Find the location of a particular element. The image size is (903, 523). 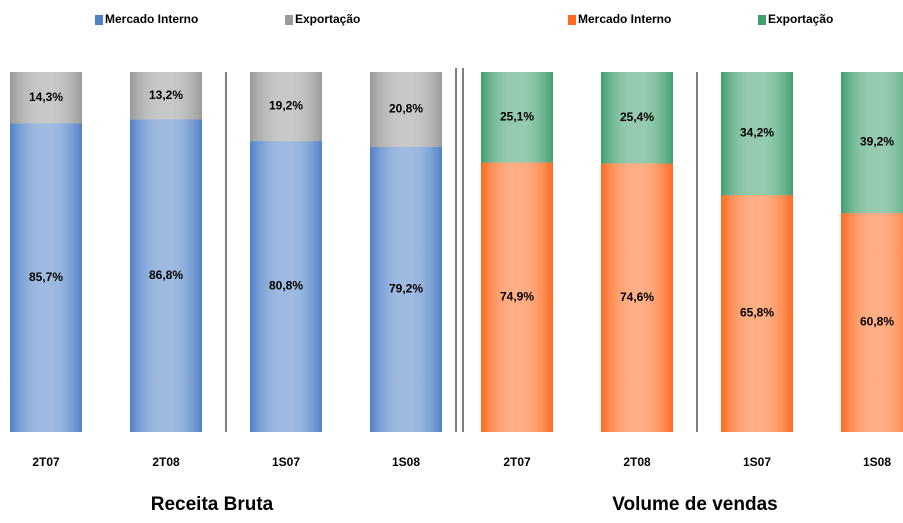

value-label: 20,8% is located at coordinates (406, 109).